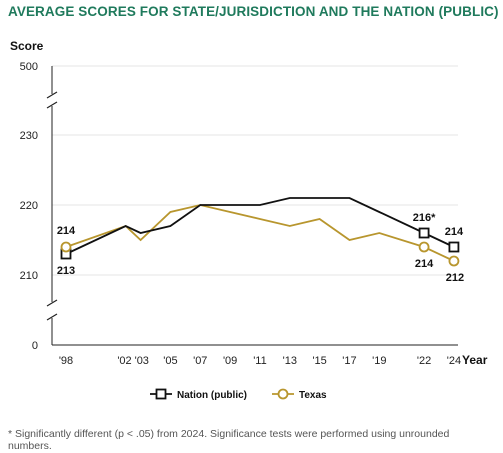 Image resolution: width=503 pixels, height=453 pixels. Describe the element at coordinates (260, 226) in the screenshot. I see `series-line-nation-public` at that location.